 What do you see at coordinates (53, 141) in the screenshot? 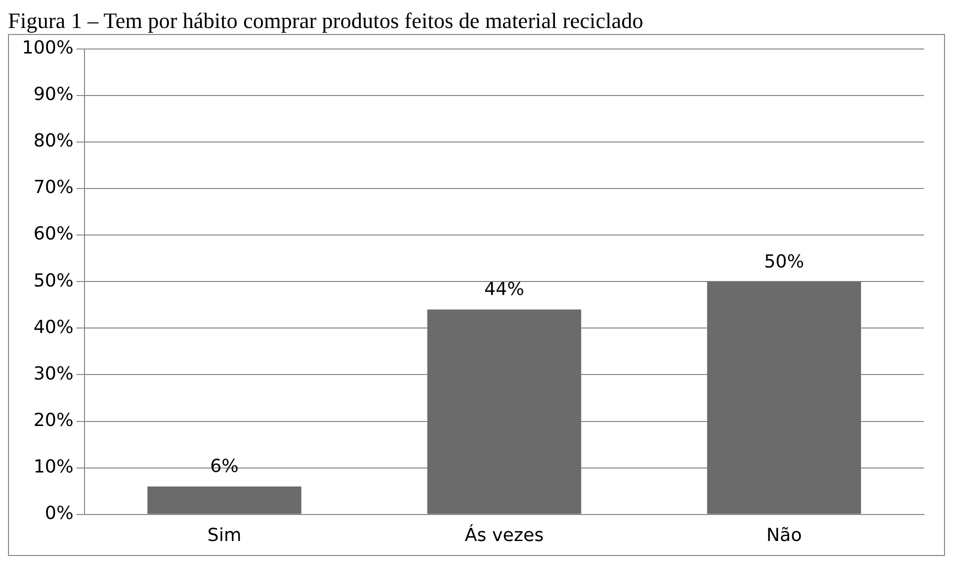
I see `y-tick-label: 80%` at bounding box center [53, 141].